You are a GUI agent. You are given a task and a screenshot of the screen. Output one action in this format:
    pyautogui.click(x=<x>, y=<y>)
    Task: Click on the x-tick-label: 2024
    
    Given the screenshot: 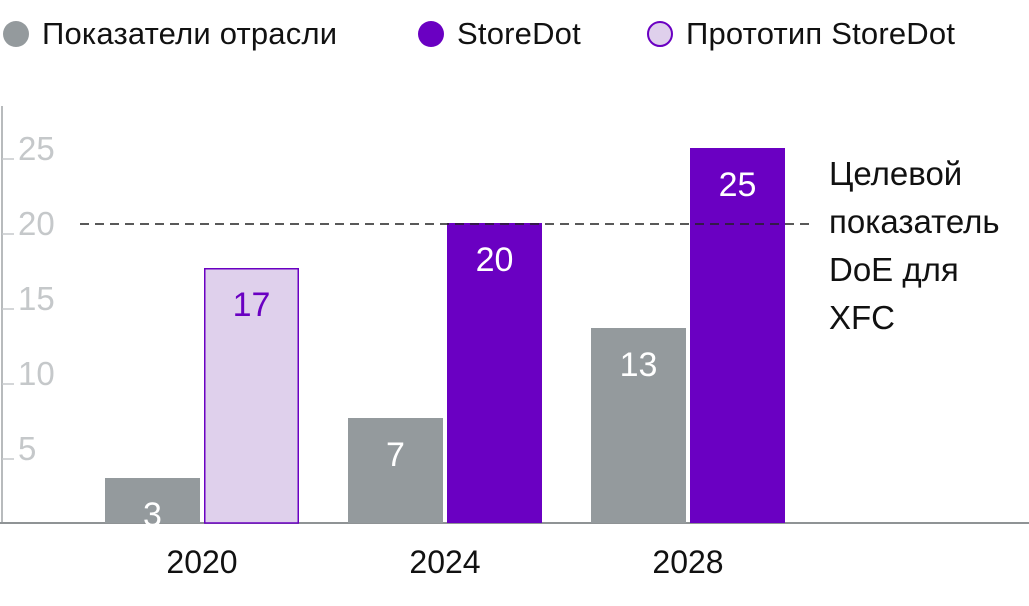 What is the action you would take?
    pyautogui.click(x=444, y=562)
    